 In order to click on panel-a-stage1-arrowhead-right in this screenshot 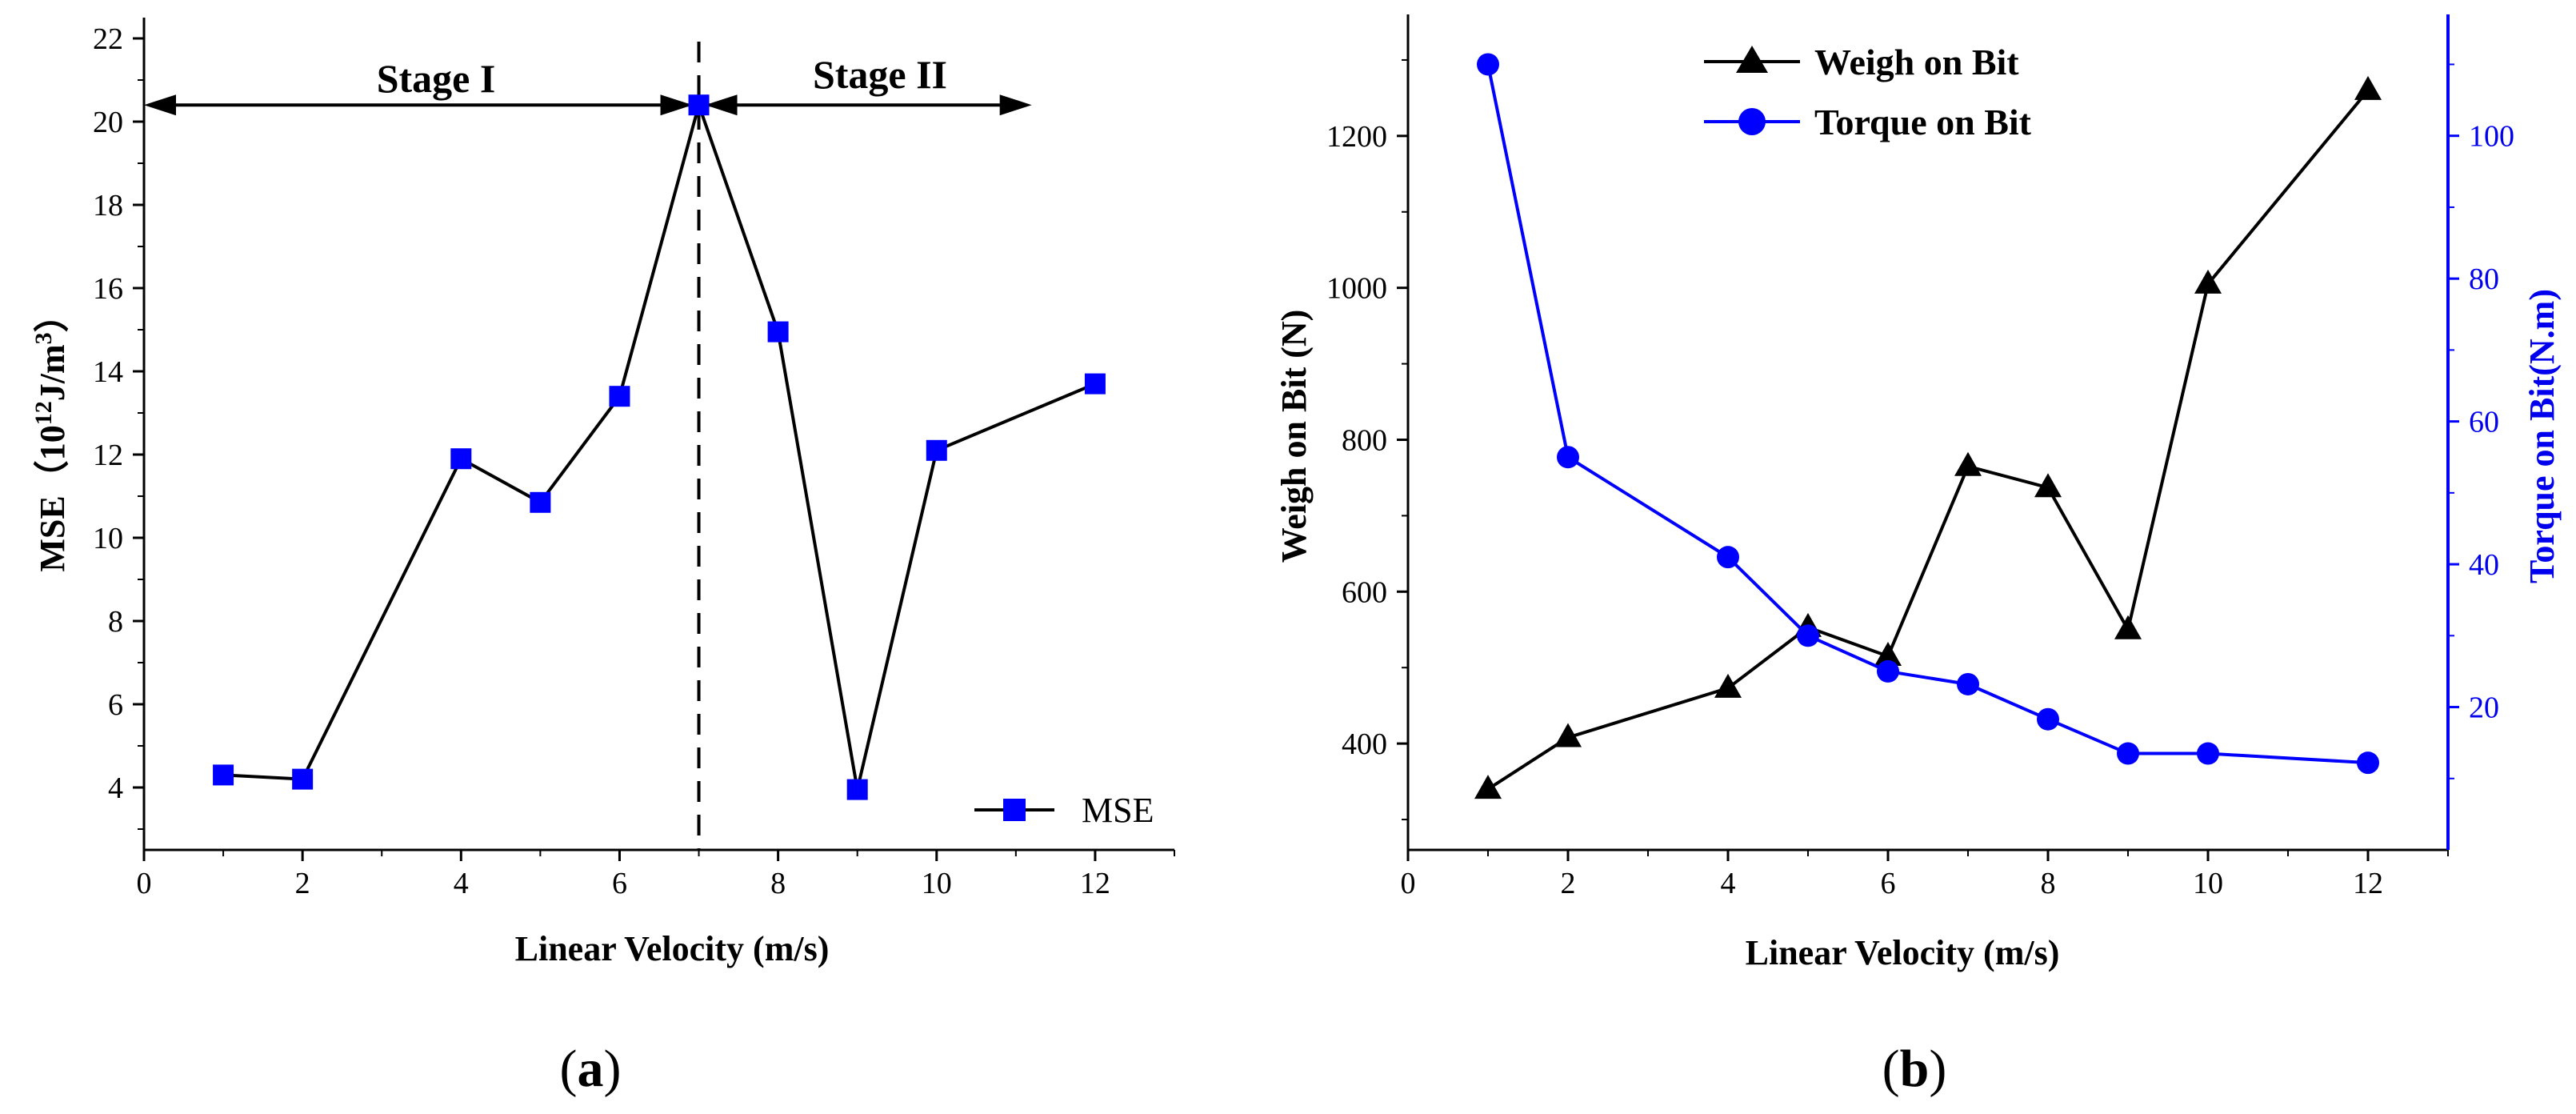, I will do `click(676, 105)`.